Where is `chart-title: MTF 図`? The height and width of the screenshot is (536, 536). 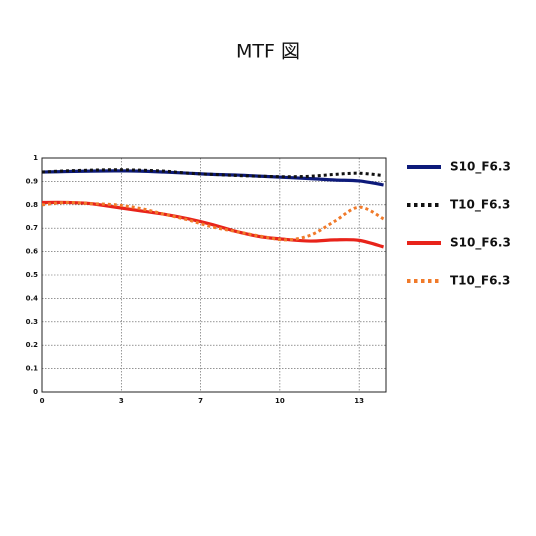 chart-title: MTF 図 is located at coordinates (268, 52).